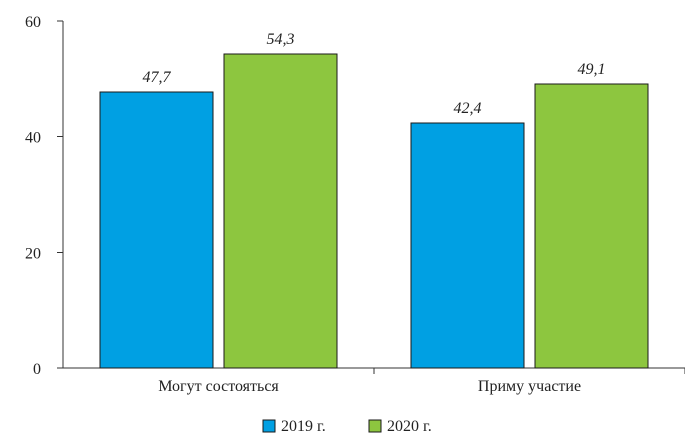 Image resolution: width=685 pixels, height=442 pixels. What do you see at coordinates (281, 39) in the screenshot?
I see `data-label: 54,3` at bounding box center [281, 39].